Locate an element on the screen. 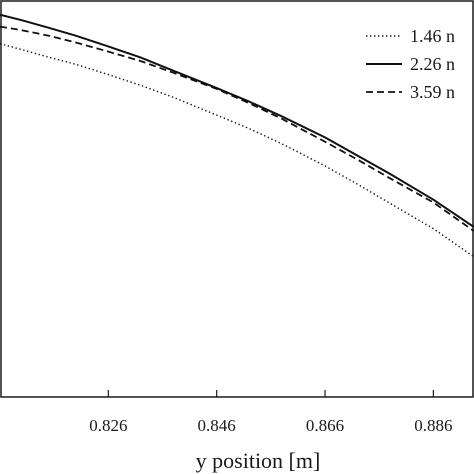  x-tick-label: 0.846 is located at coordinates (217, 425).